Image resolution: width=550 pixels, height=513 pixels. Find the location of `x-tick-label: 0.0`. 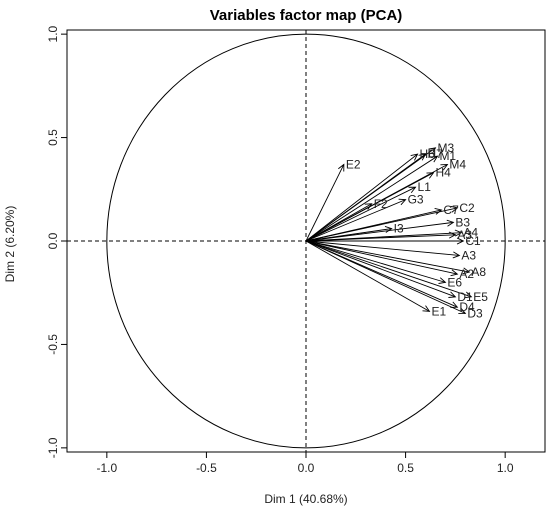

x-tick-label: 0.0 is located at coordinates (306, 468).